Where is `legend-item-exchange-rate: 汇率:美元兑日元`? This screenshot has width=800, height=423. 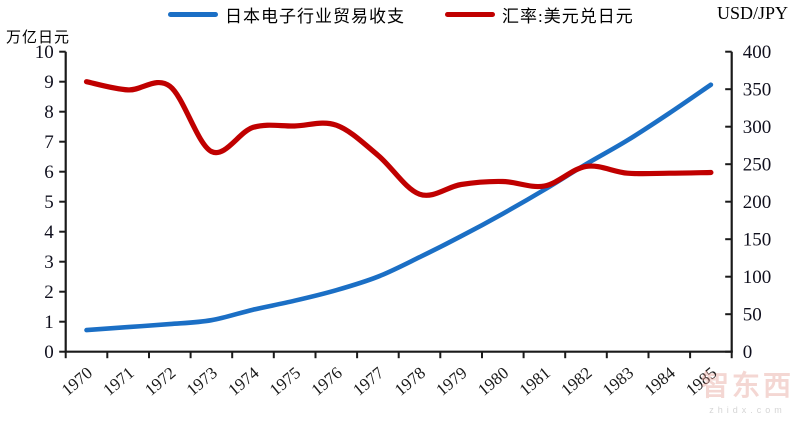 legend-item-exchange-rate: 汇率:美元兑日元 is located at coordinates (539, 14).